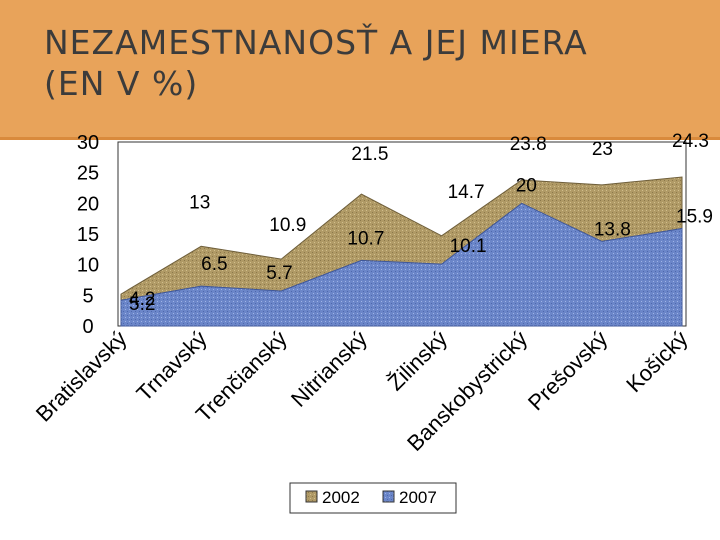 This screenshot has width=720, height=540. I want to click on data-label-2007: 10.1, so click(468, 246).